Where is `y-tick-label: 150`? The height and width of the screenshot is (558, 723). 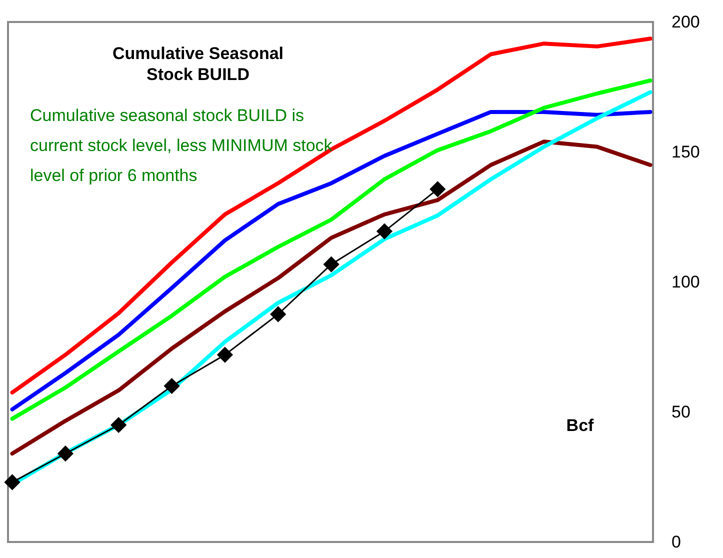
y-tick-label: 150 is located at coordinates (686, 152).